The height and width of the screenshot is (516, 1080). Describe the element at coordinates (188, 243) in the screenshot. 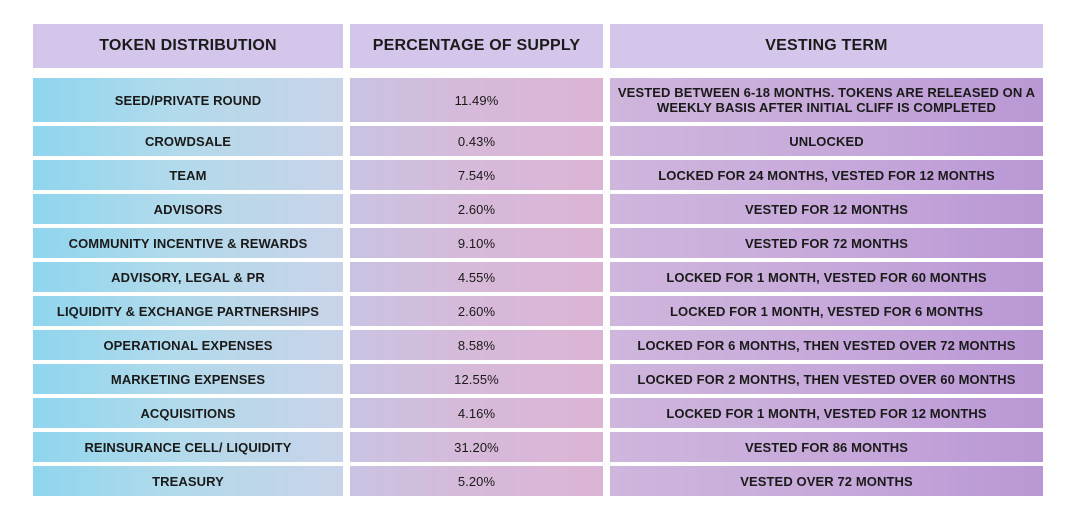

I see `distribution-cell: COMMUNITY INCENTIVE & REWARDS` at that location.